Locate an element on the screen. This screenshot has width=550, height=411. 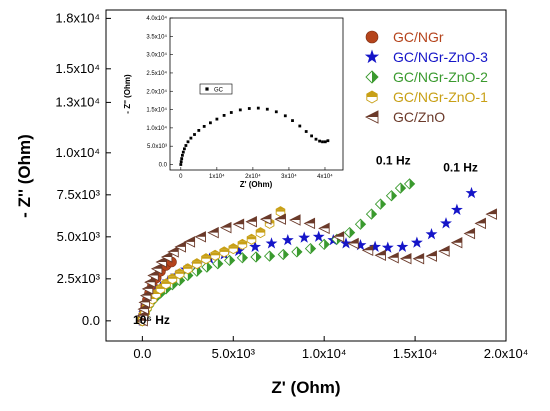
inset-legend-box is located at coordinates (216, 89).